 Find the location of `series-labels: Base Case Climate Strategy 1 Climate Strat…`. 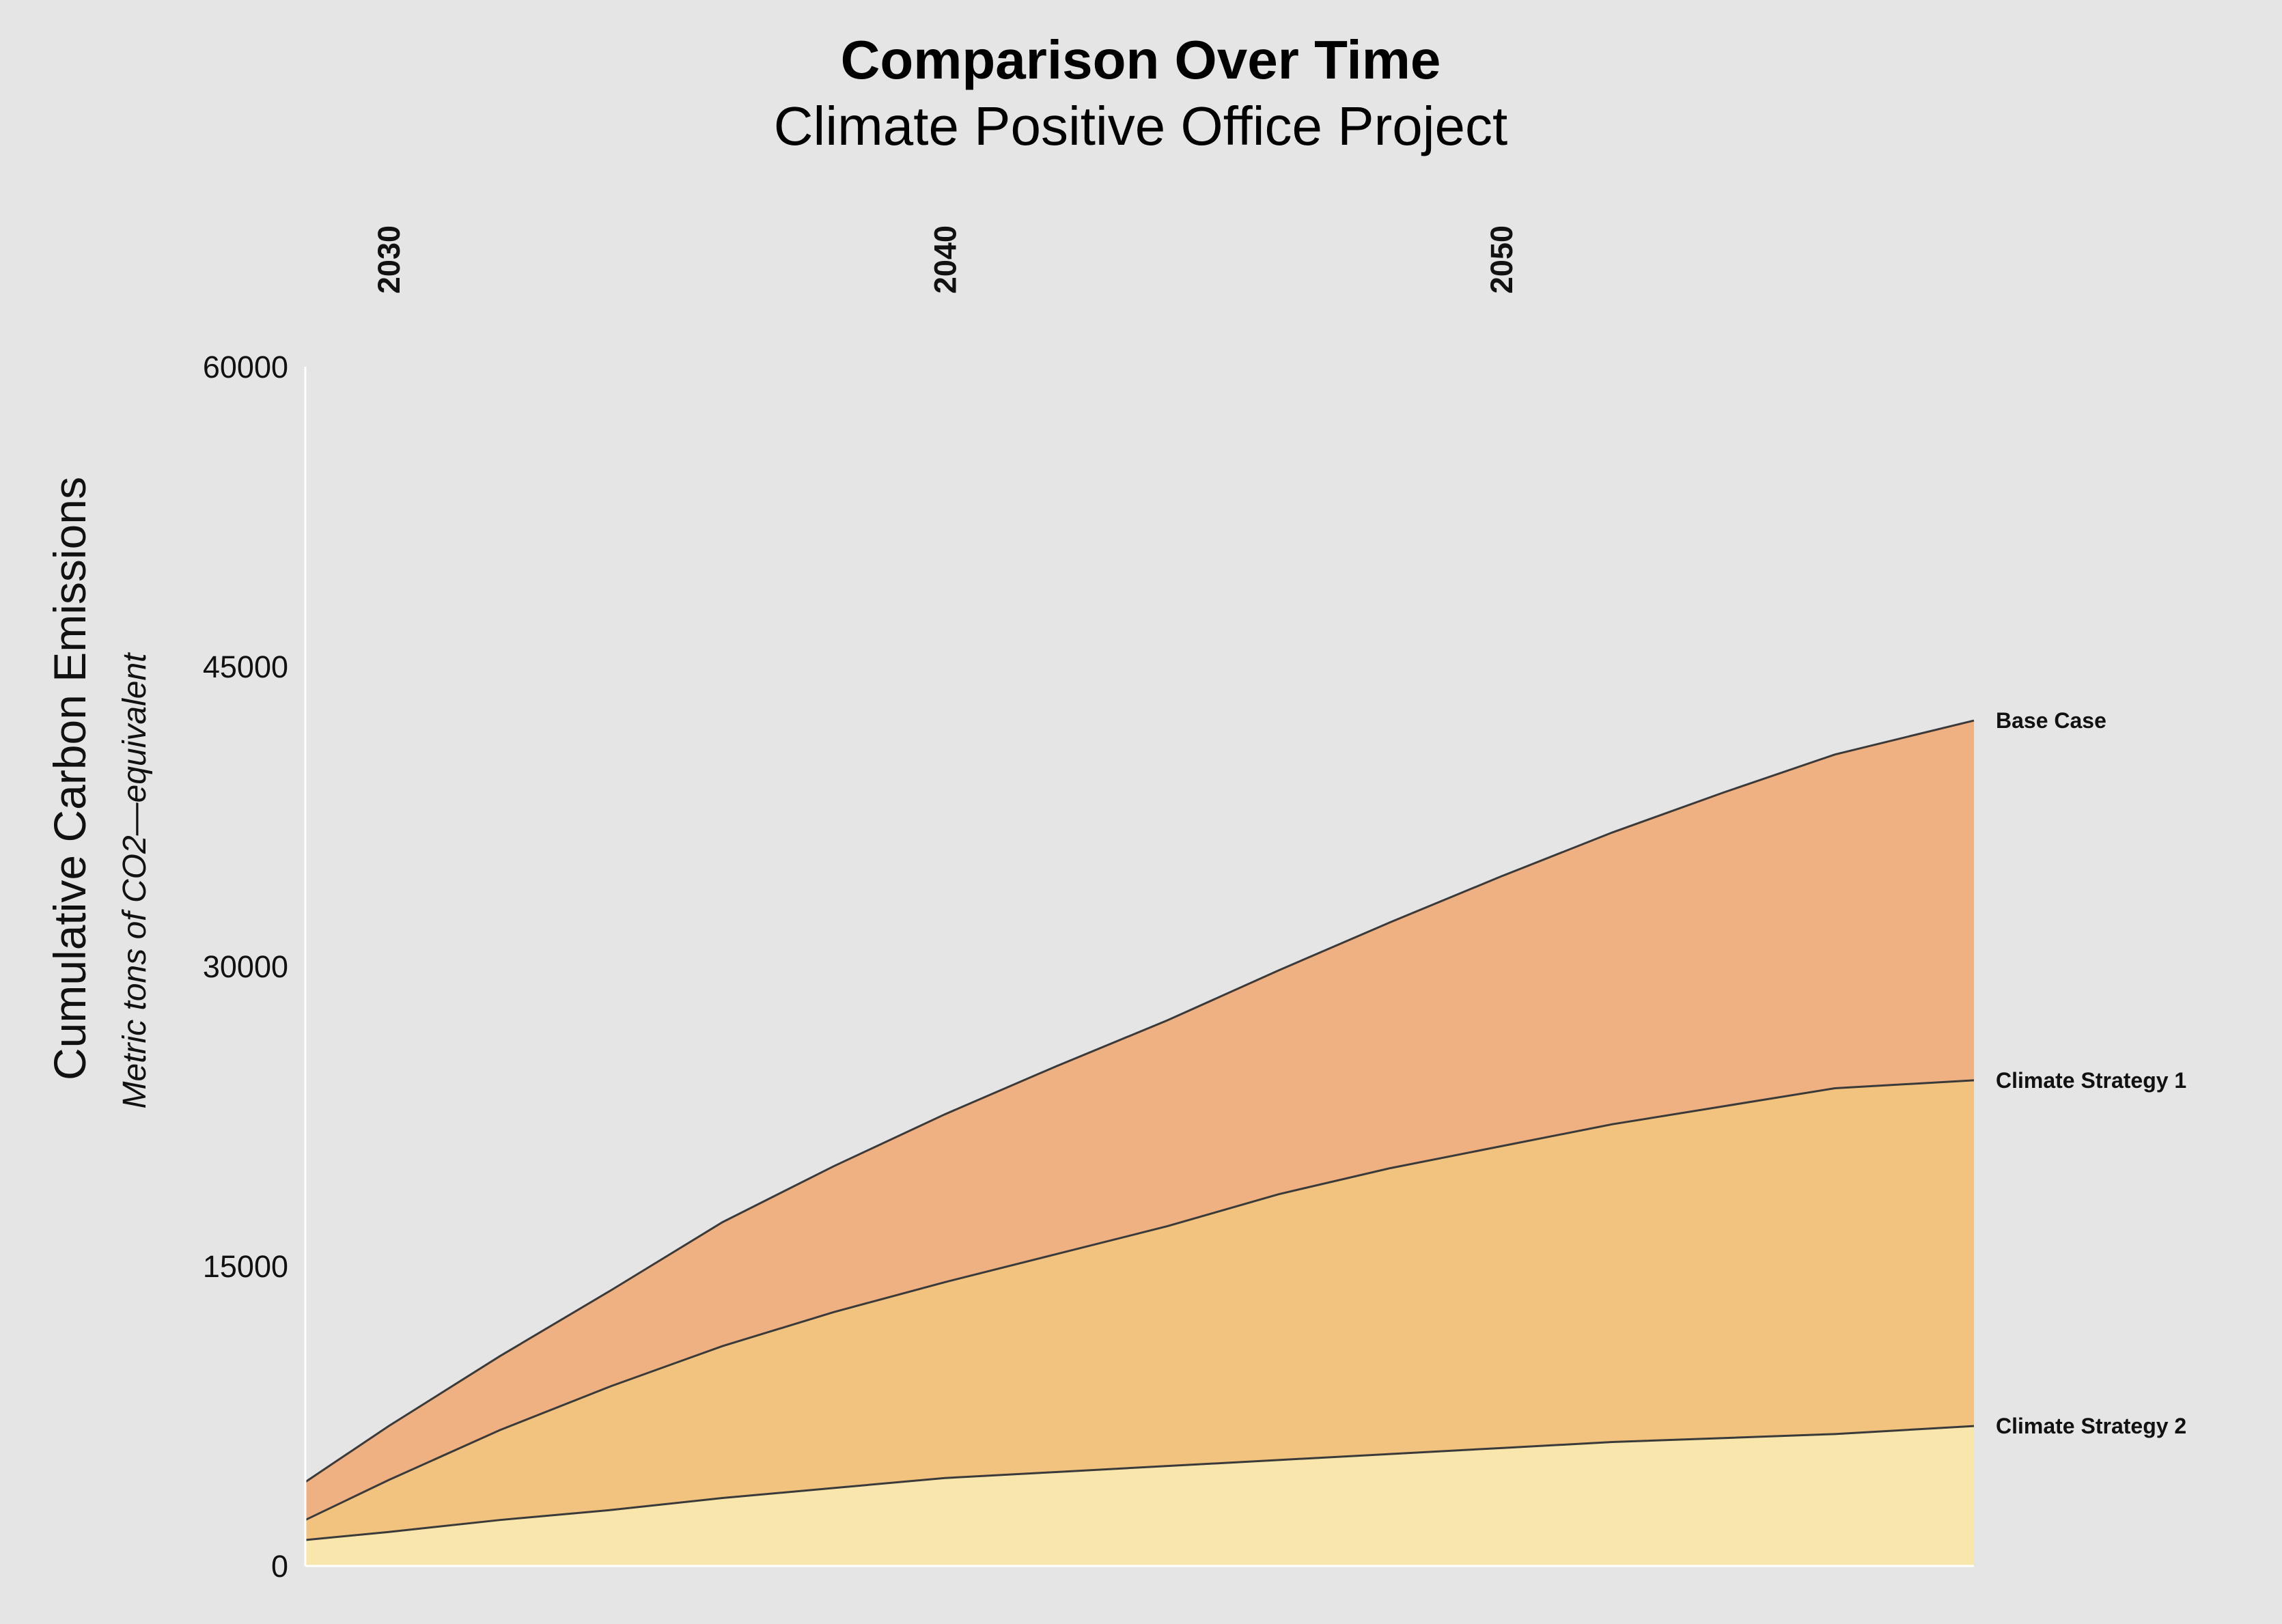

series-labels: Base Case Climate Strategy 1 Climate Strat… is located at coordinates (2091, 1073).